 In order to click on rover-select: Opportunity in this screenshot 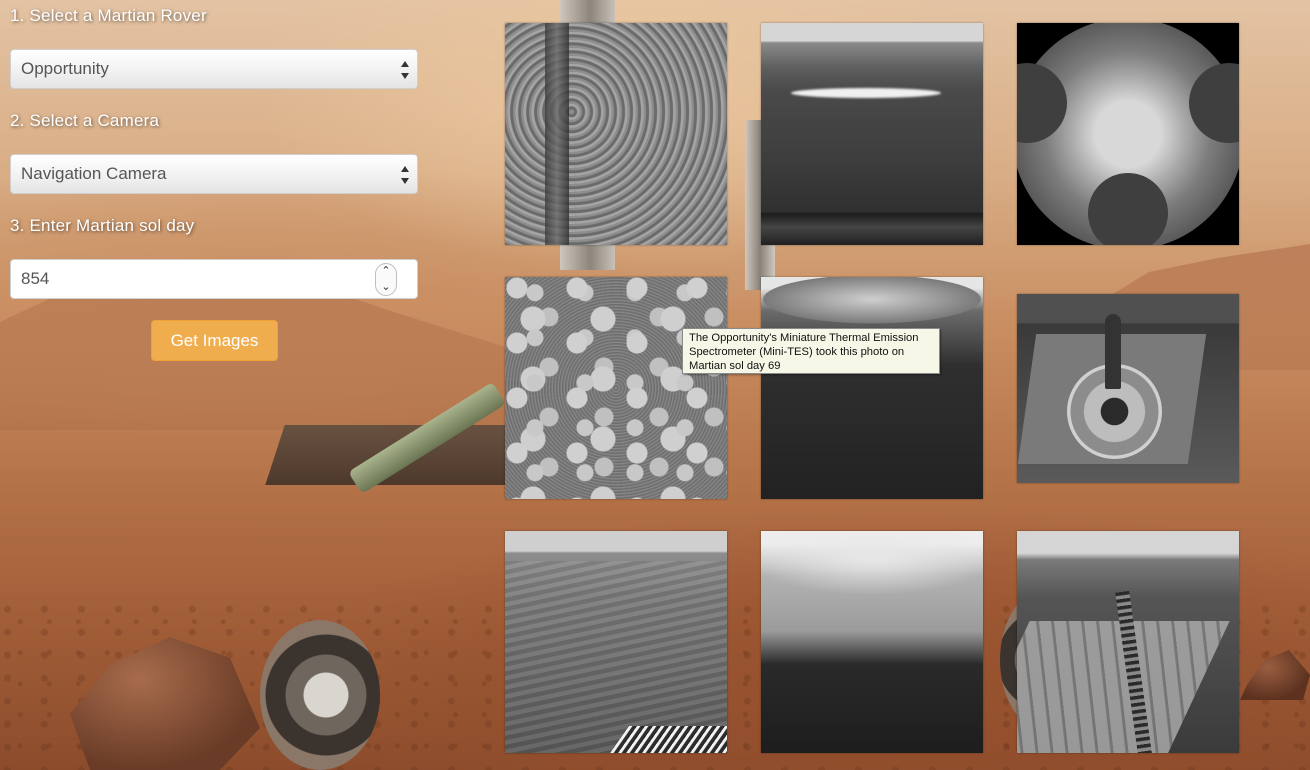, I will do `click(214, 69)`.